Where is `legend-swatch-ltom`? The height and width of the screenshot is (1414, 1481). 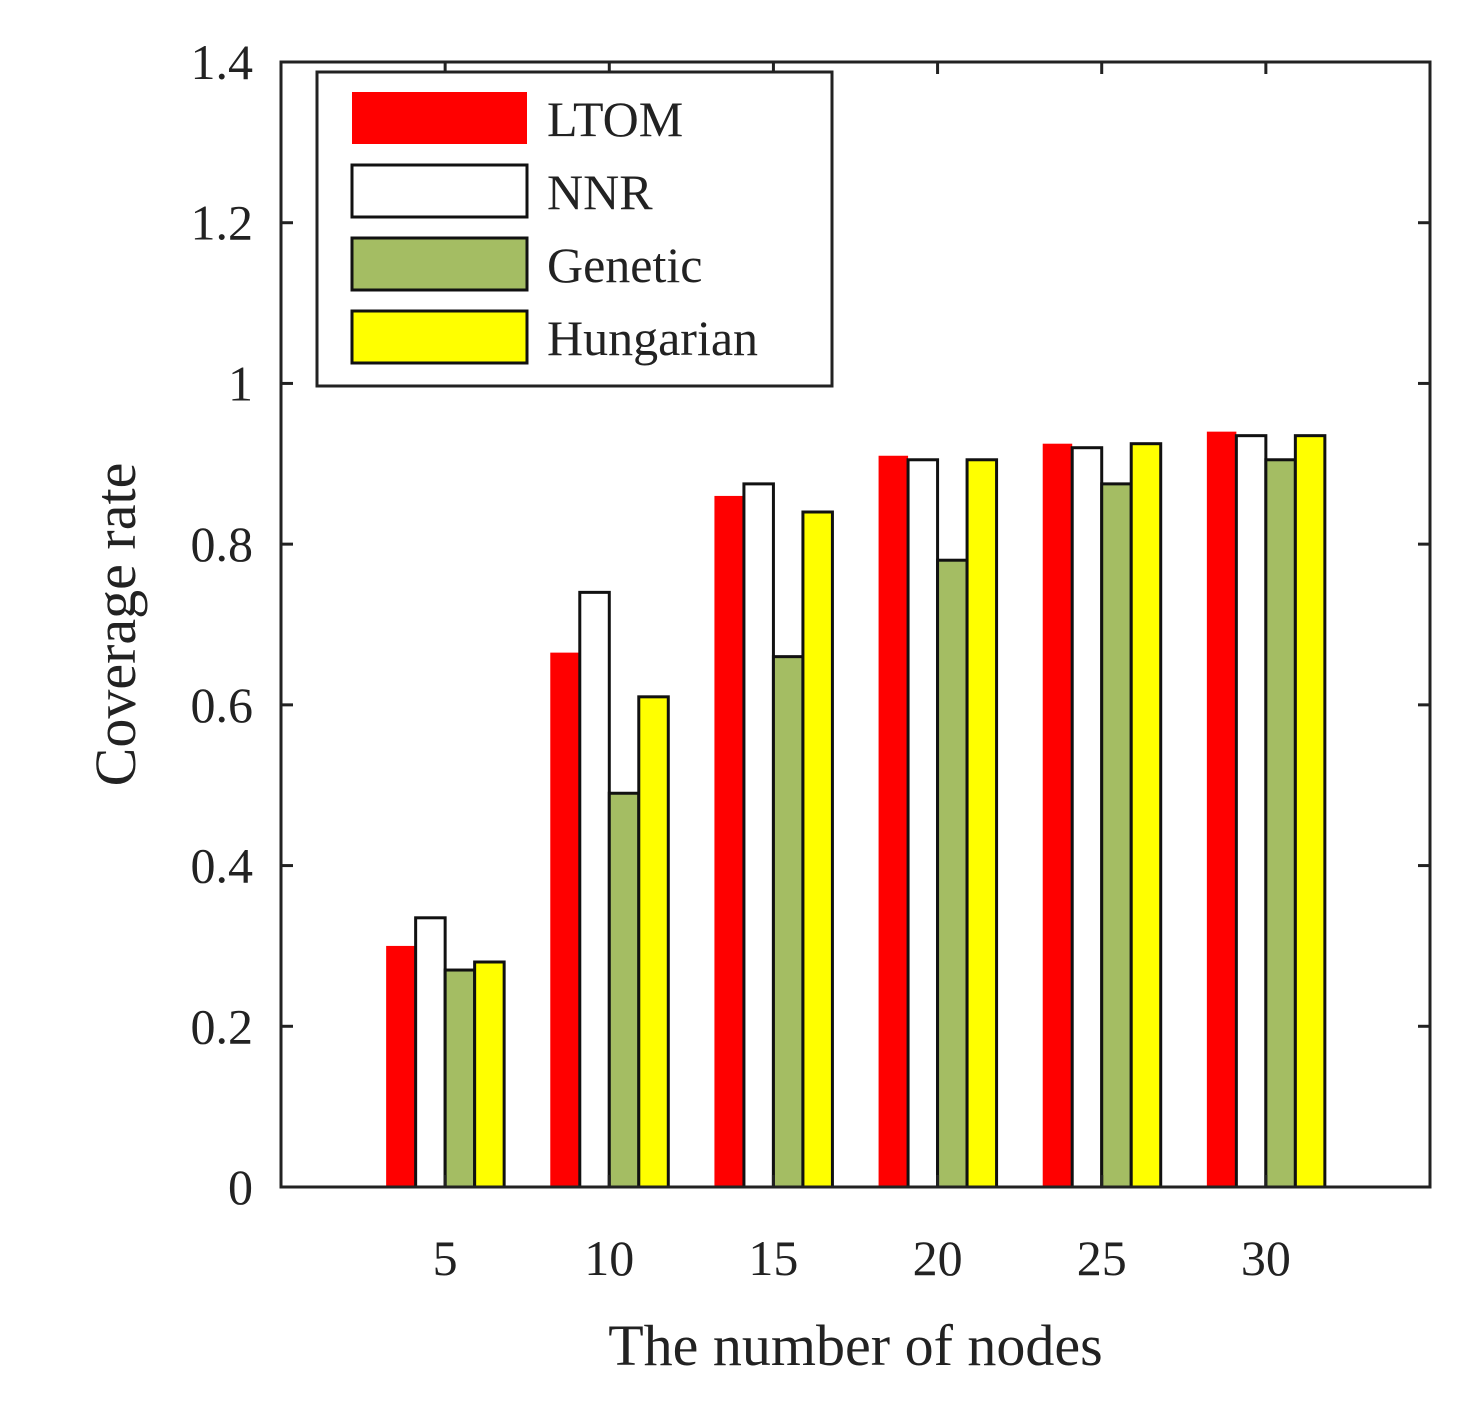 legend-swatch-ltom is located at coordinates (439, 118).